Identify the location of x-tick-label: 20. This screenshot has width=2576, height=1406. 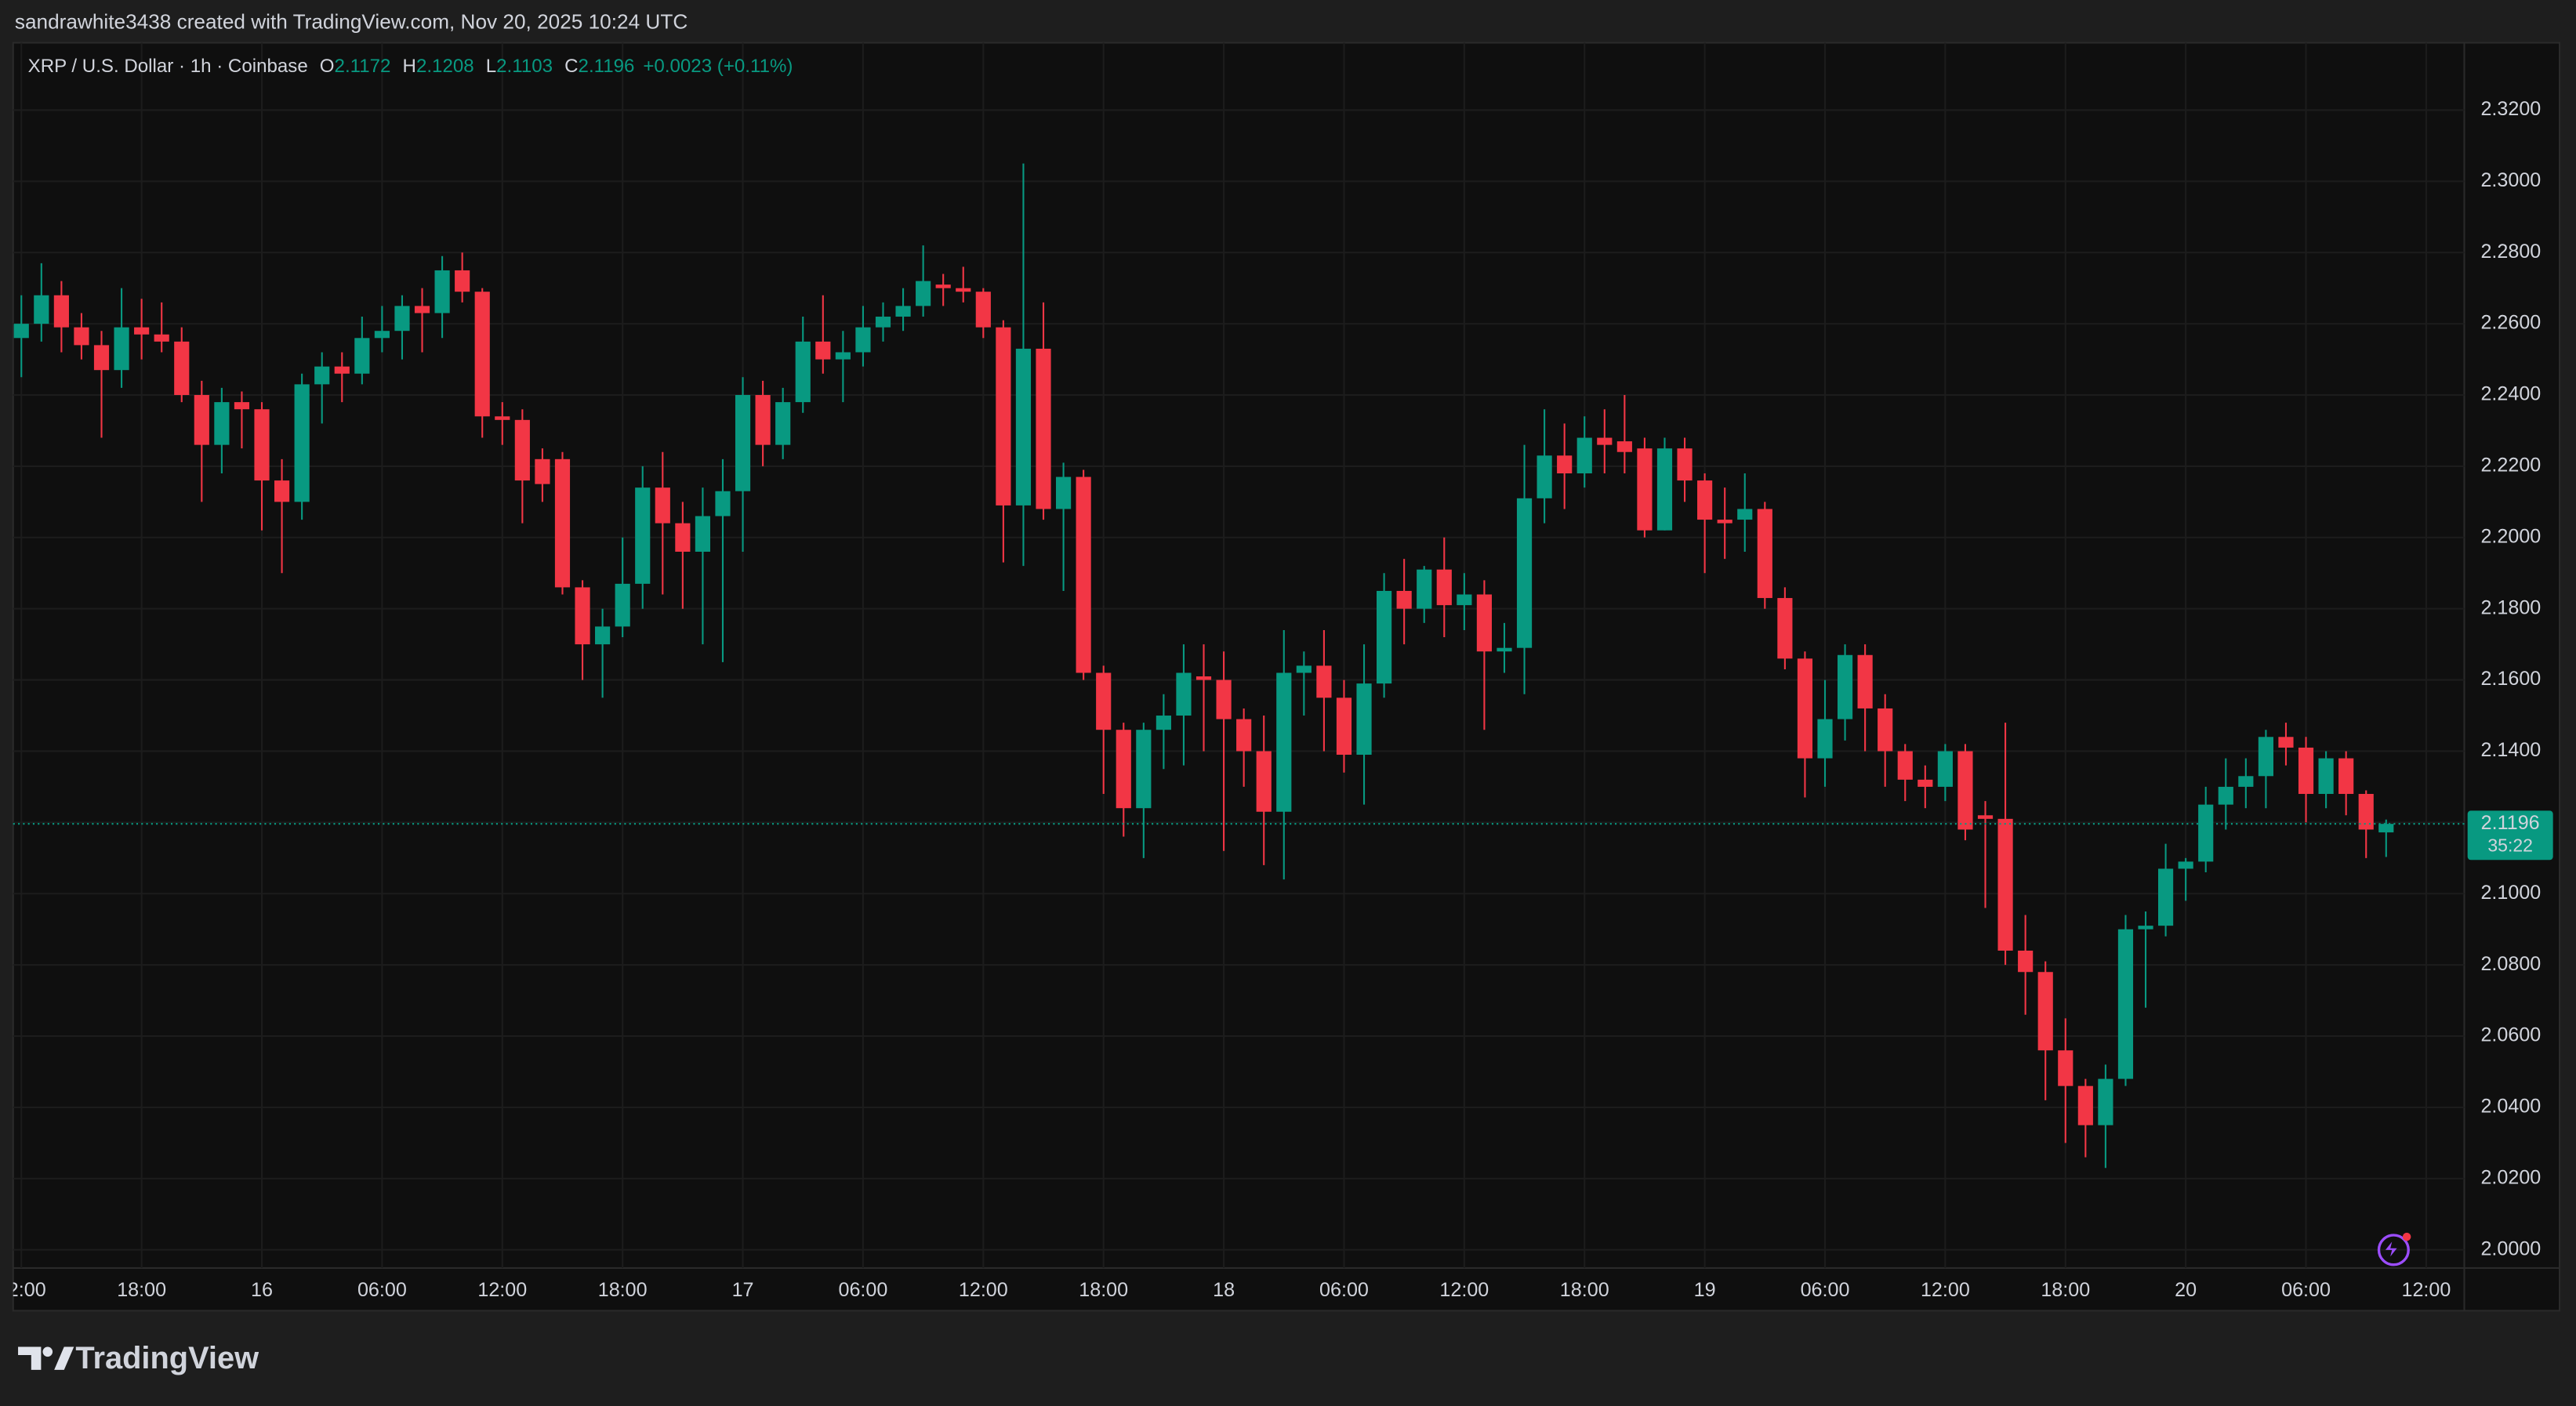
(2186, 1290).